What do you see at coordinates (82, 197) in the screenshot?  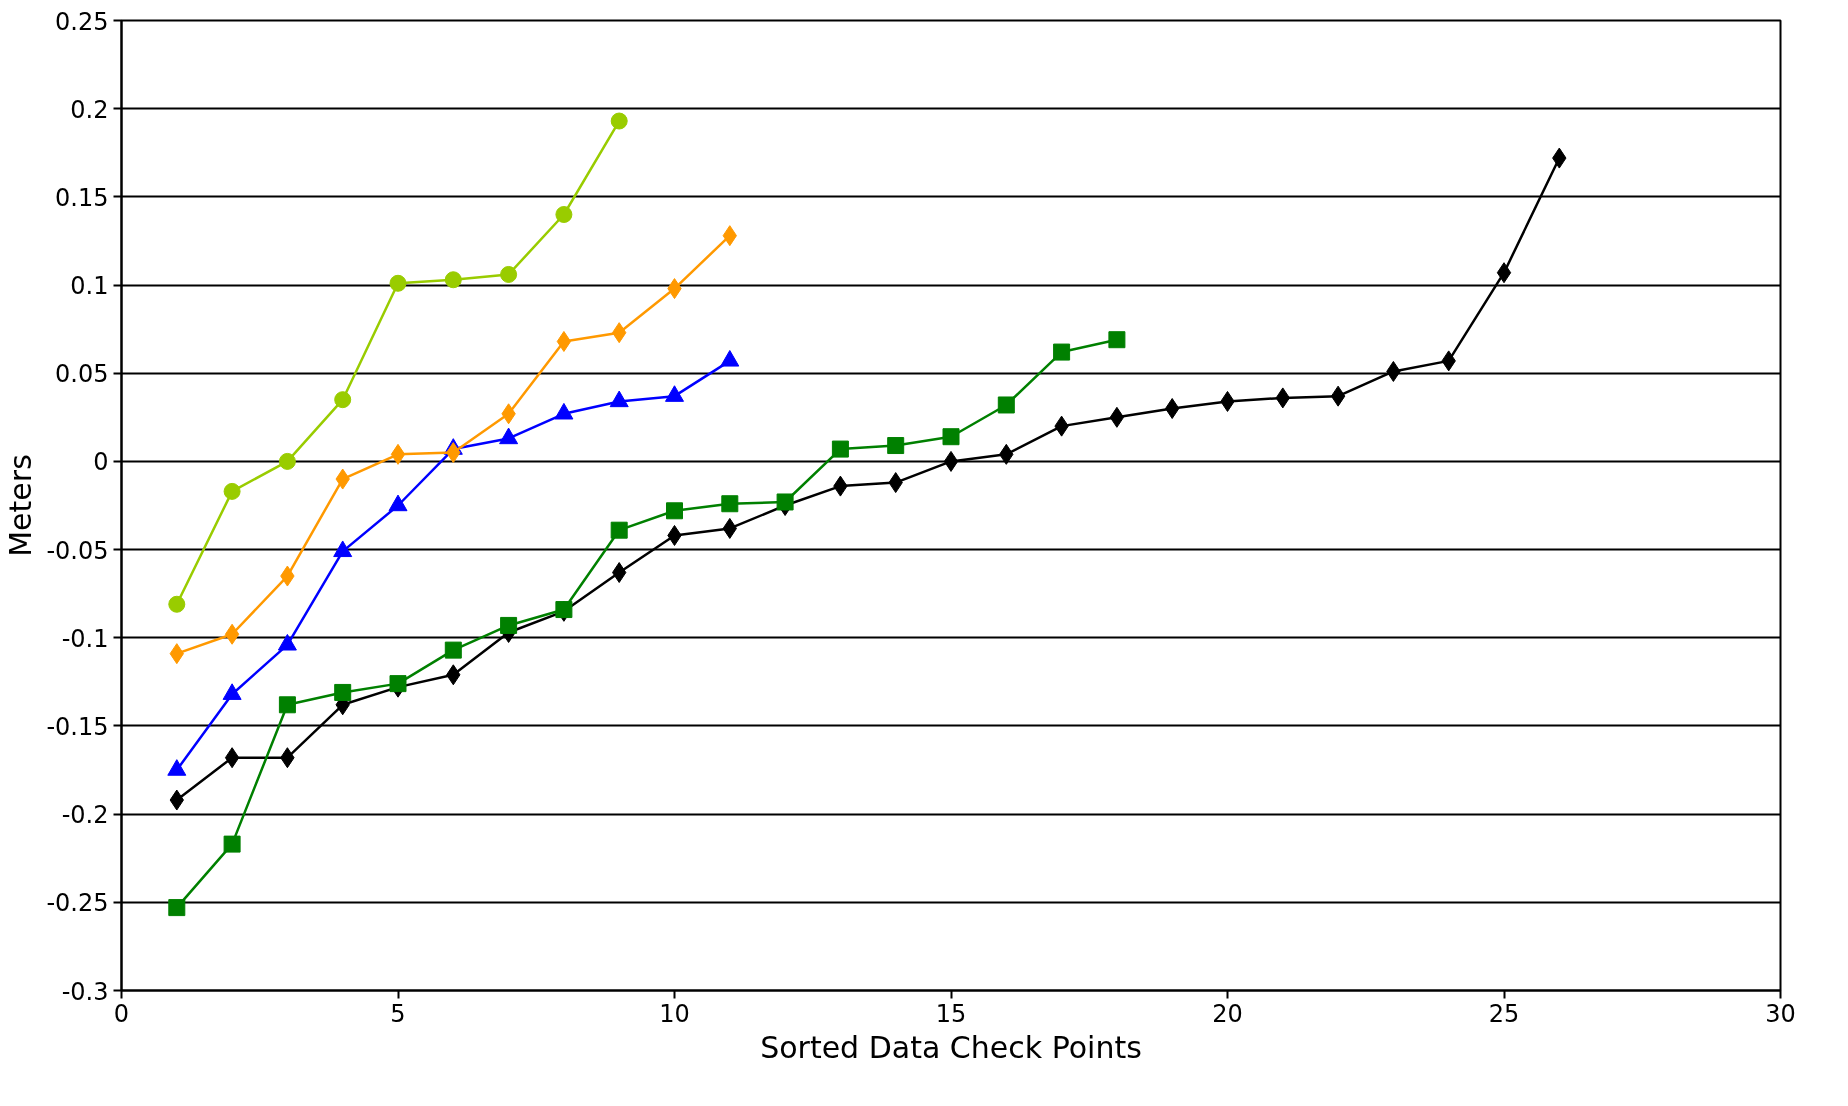 I see `y-tick-label: 0.15` at bounding box center [82, 197].